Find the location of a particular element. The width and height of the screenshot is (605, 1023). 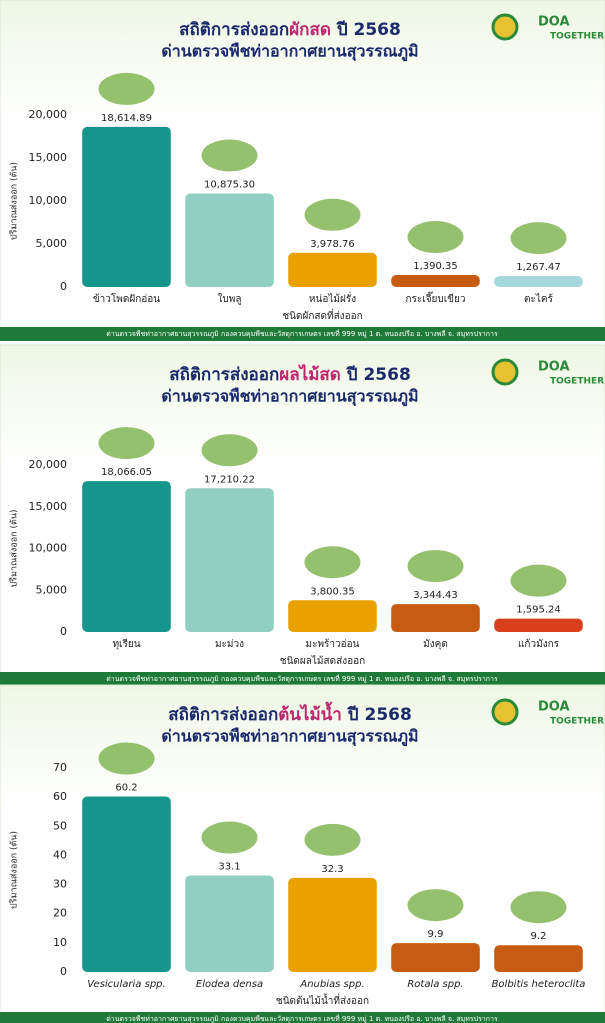

x-tick-label: ข้าวโพดฝักอ่อน is located at coordinates (126, 298).